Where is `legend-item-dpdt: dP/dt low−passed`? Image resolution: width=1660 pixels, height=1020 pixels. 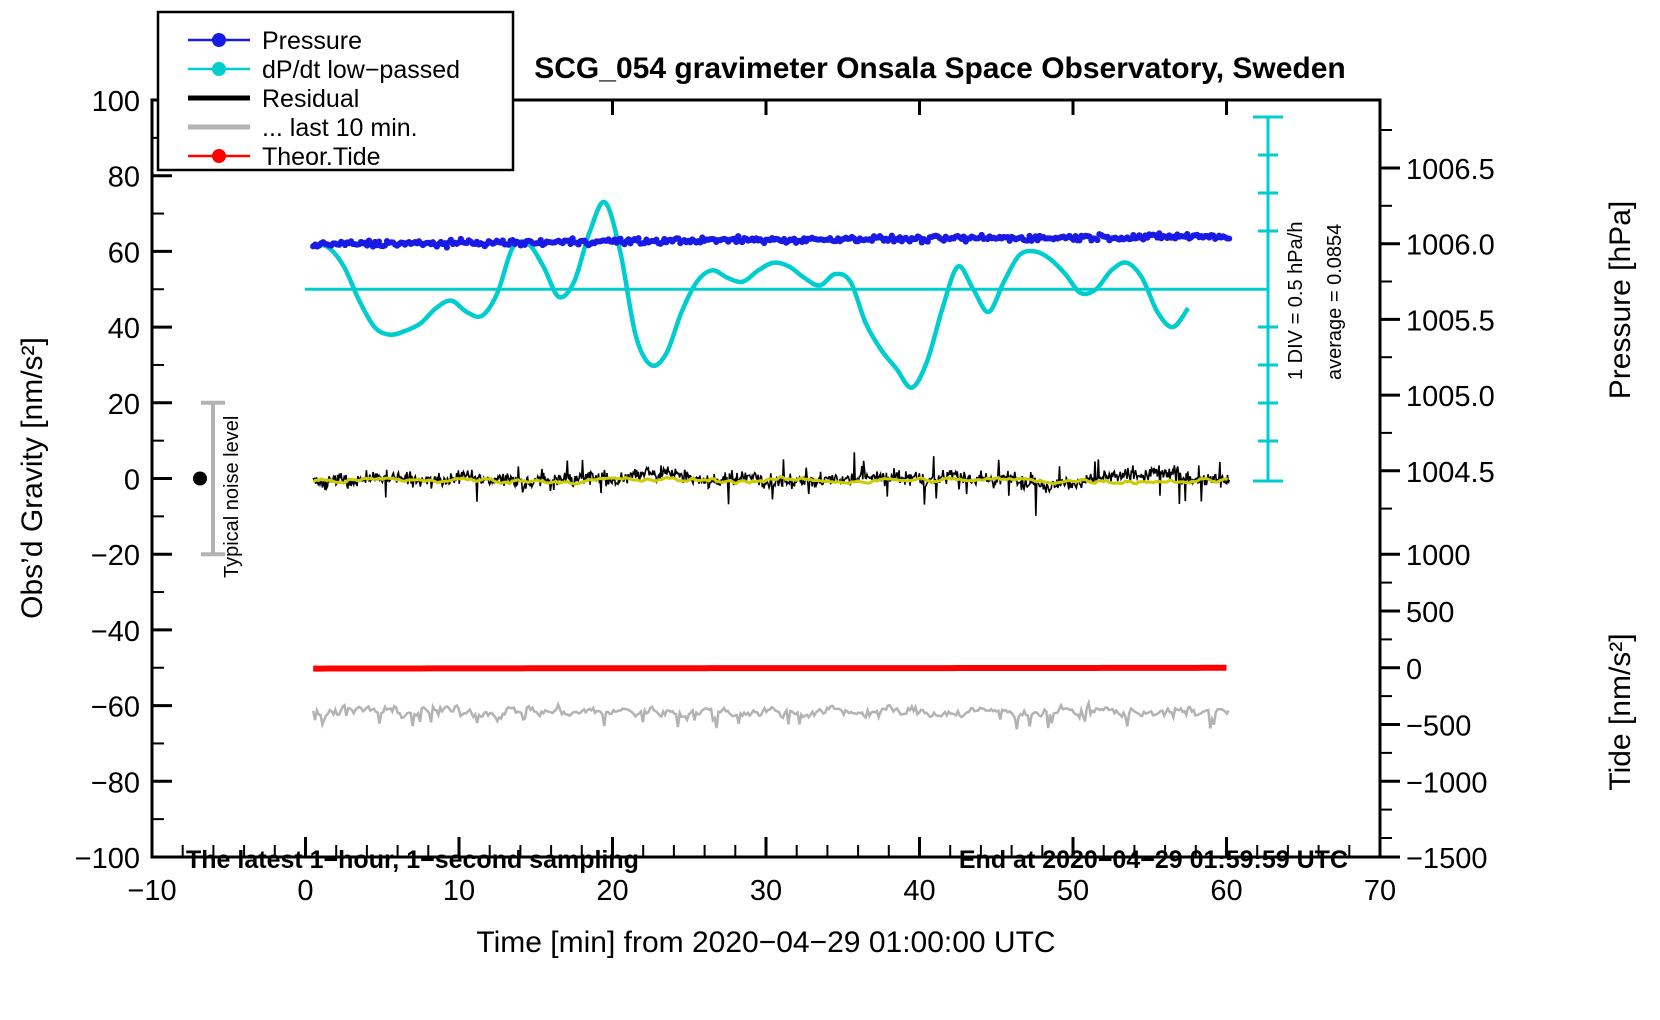
legend-item-dpdt: dP/dt low−passed is located at coordinates (324, 70).